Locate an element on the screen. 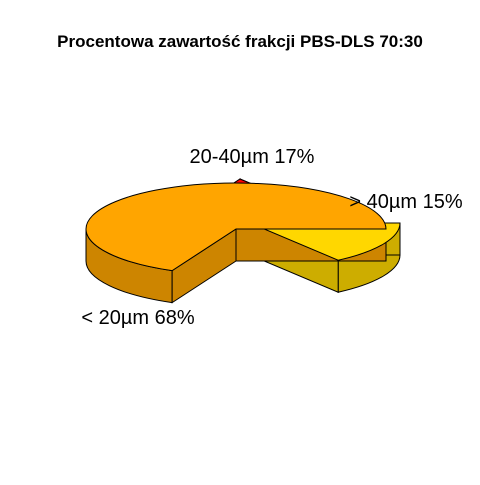  pie-tops is located at coordinates (243, 225).